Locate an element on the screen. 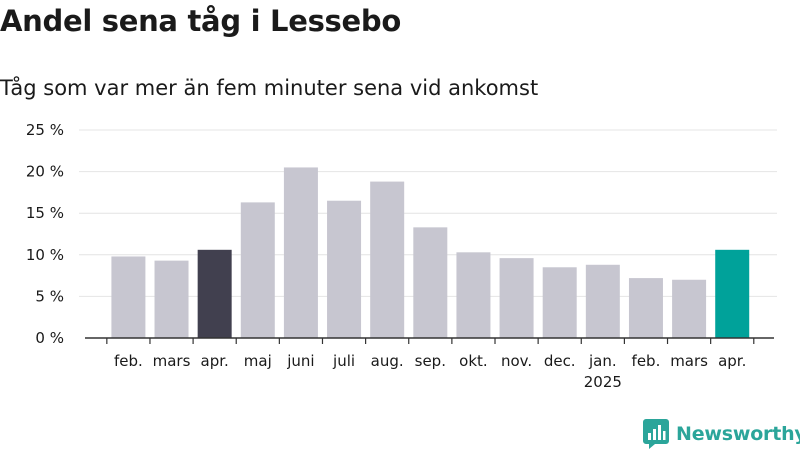 The width and height of the screenshot is (800, 450). y-tick-label: 5 % is located at coordinates (49, 296).